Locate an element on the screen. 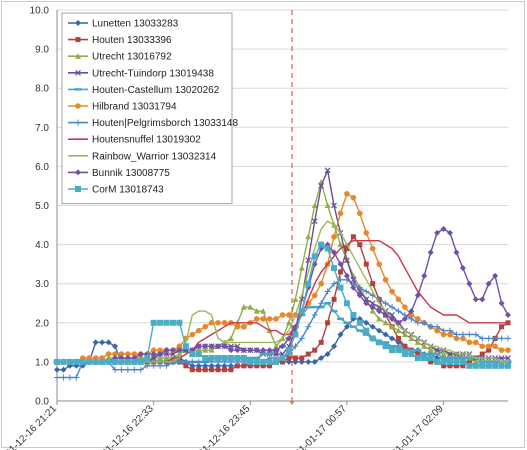 Image resolution: width=527 pixels, height=450 pixels. x-tick-label: 01-01-17 00:57 is located at coordinates (321, 426).